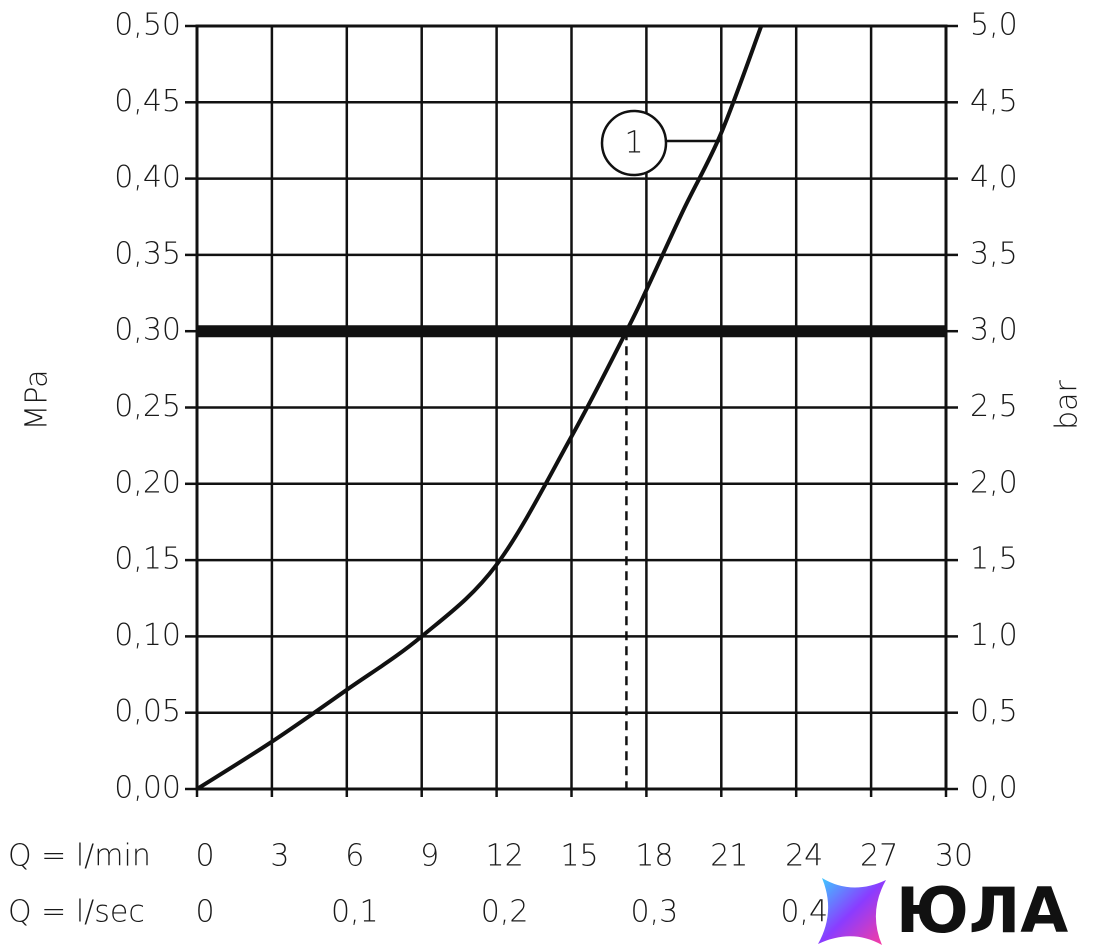 The image size is (1100, 949). Describe the element at coordinates (505, 912) in the screenshot. I see `x2-tick-label: 0,2` at that location.